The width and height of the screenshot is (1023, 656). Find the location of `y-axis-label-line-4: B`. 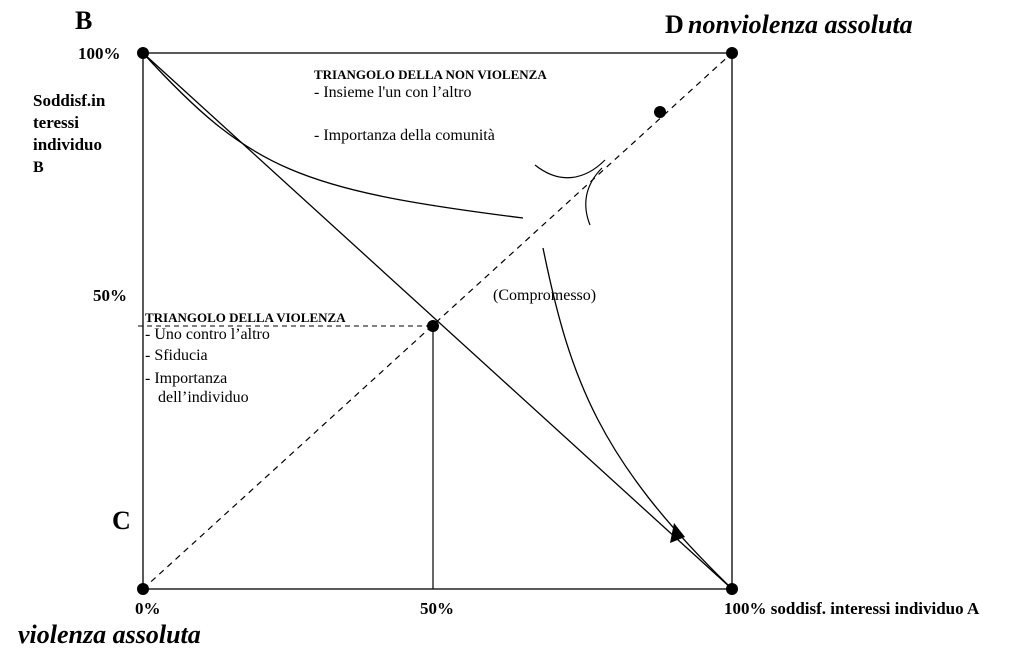

y-axis-label-line-4: B is located at coordinates (38, 167).